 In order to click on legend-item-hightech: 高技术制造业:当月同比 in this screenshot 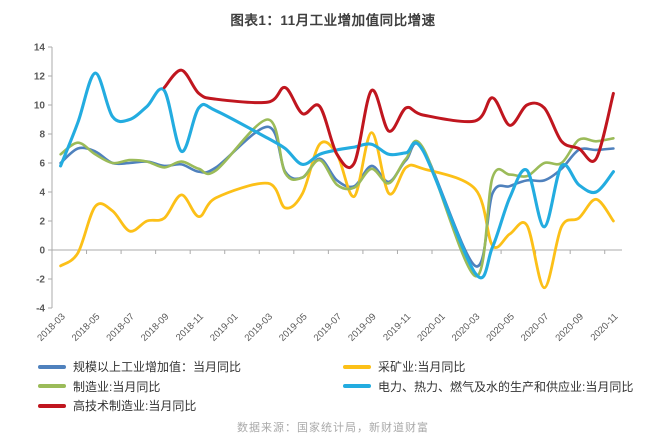, I will do `click(139, 406)`.